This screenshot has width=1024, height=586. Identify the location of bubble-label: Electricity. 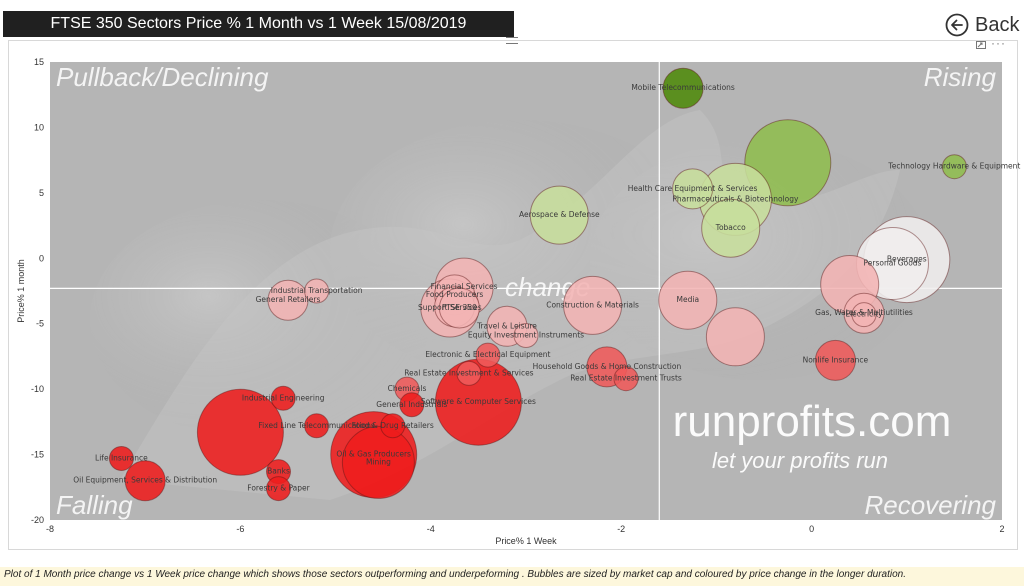
(864, 314).